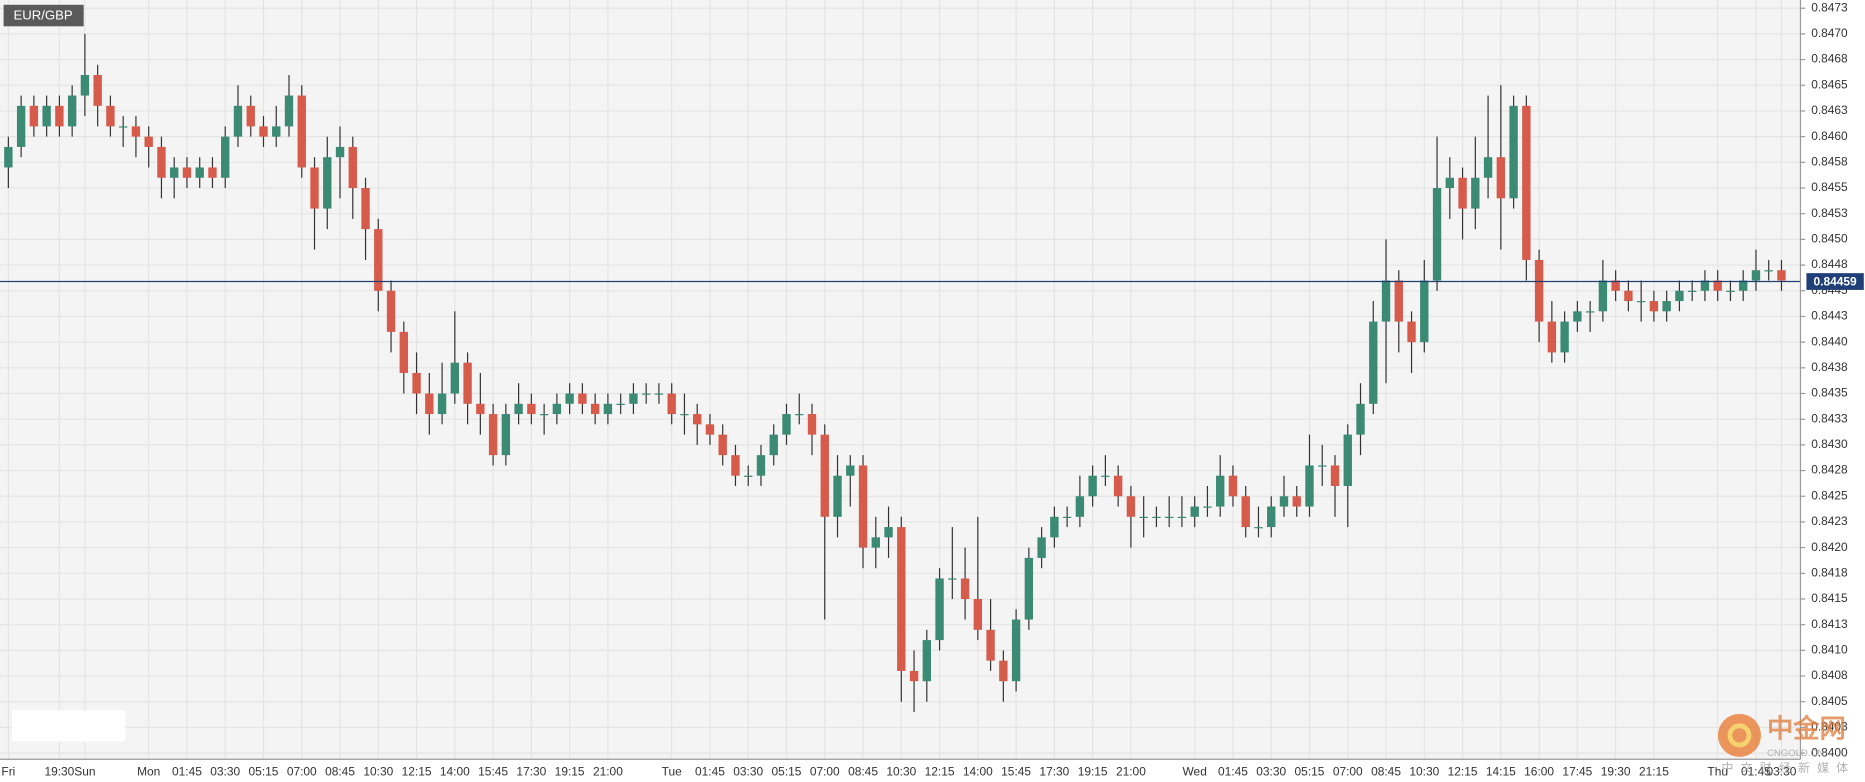 This screenshot has width=1865, height=782. Describe the element at coordinates (1054, 772) in the screenshot. I see `x-tick-label: 17:30` at that location.